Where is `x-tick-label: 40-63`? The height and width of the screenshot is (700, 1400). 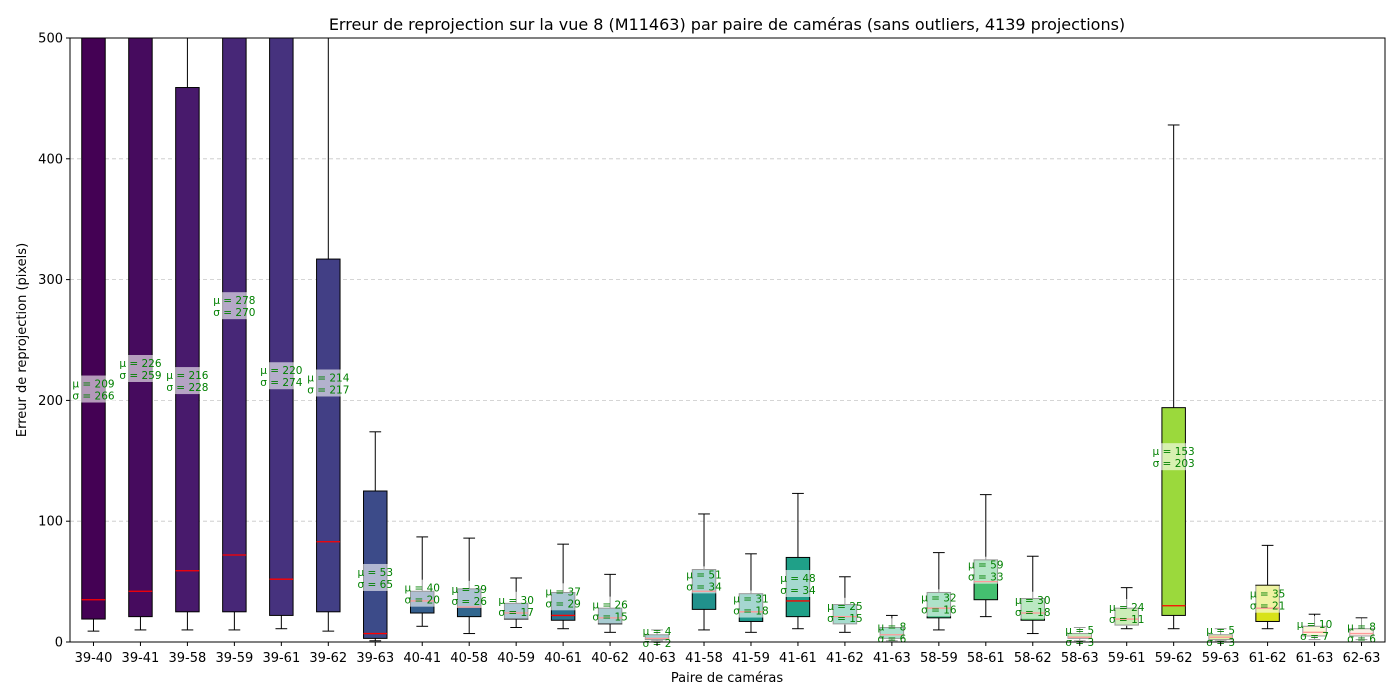
x-tick-label: 40-63 is located at coordinates (657, 658).